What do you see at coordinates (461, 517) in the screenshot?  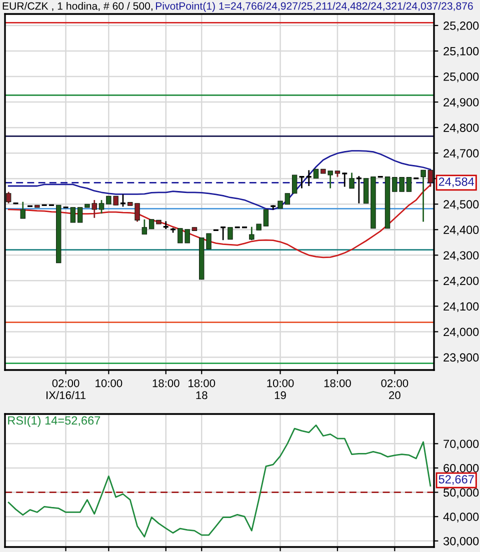 I see `y-tick-label: 40,000` at bounding box center [461, 517].